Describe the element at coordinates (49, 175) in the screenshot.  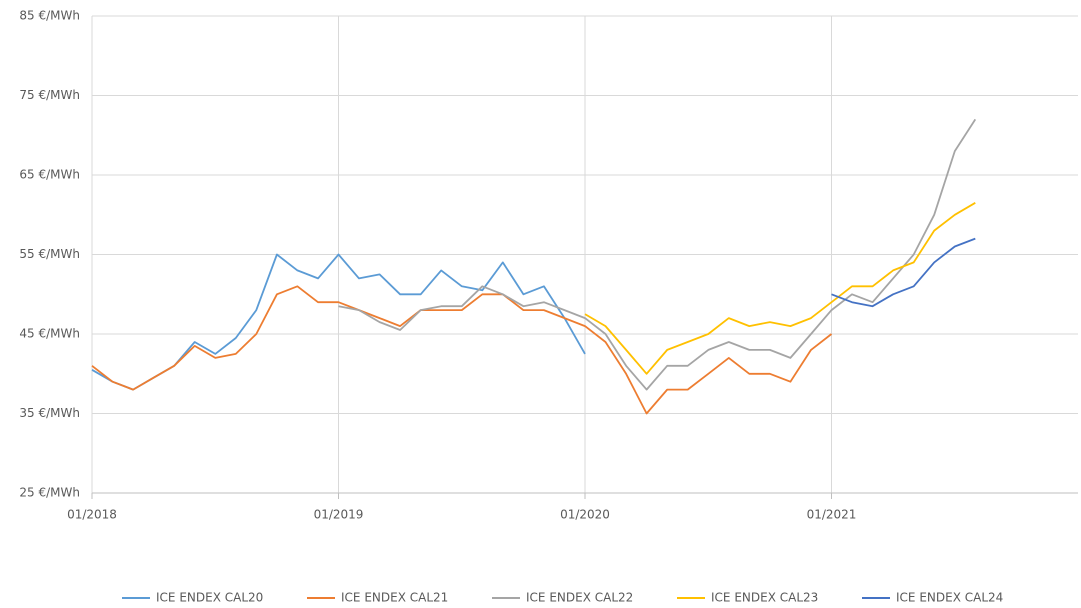
I see `y-tick-label: 65 €/MWh` at that location.